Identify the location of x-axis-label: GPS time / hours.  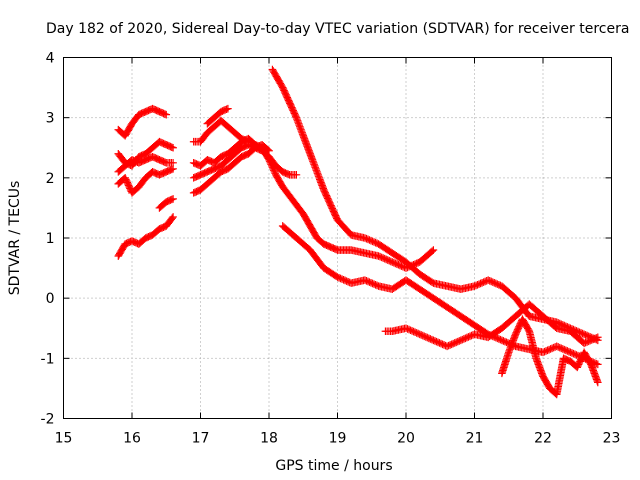
(333, 466).